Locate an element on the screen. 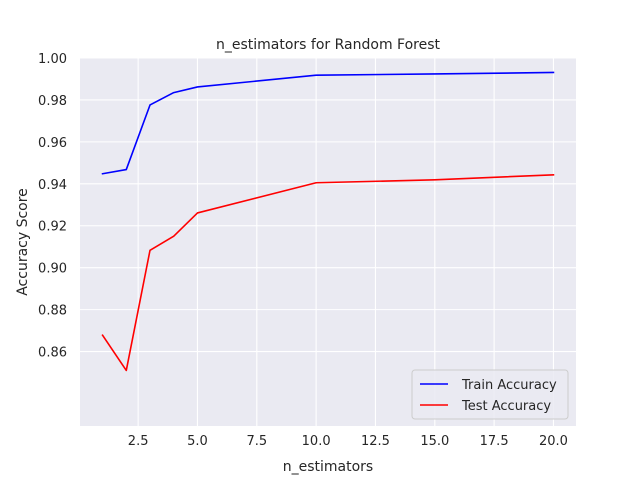 This screenshot has height=484, width=640. y-tick-label: 0.98 is located at coordinates (52, 101).